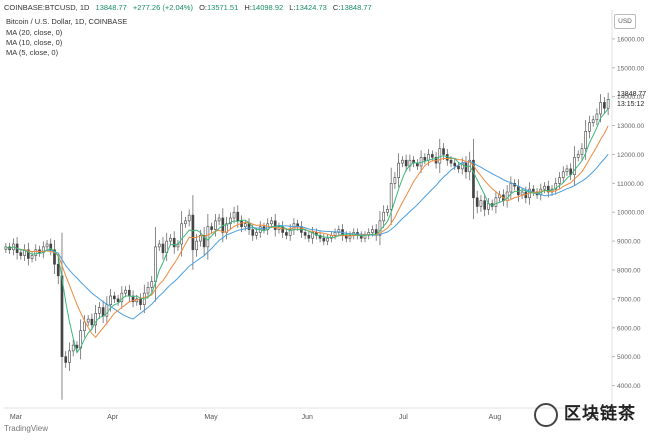 This screenshot has height=444, width=650. Describe the element at coordinates (592, 417) in the screenshot. I see `x-tick-label: Sep` at that location.